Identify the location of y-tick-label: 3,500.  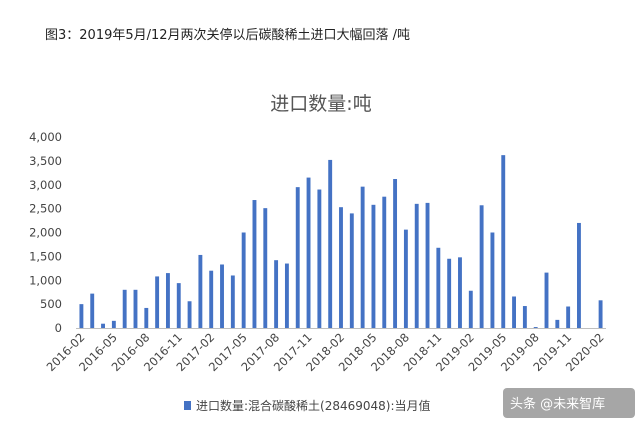
(45, 161).